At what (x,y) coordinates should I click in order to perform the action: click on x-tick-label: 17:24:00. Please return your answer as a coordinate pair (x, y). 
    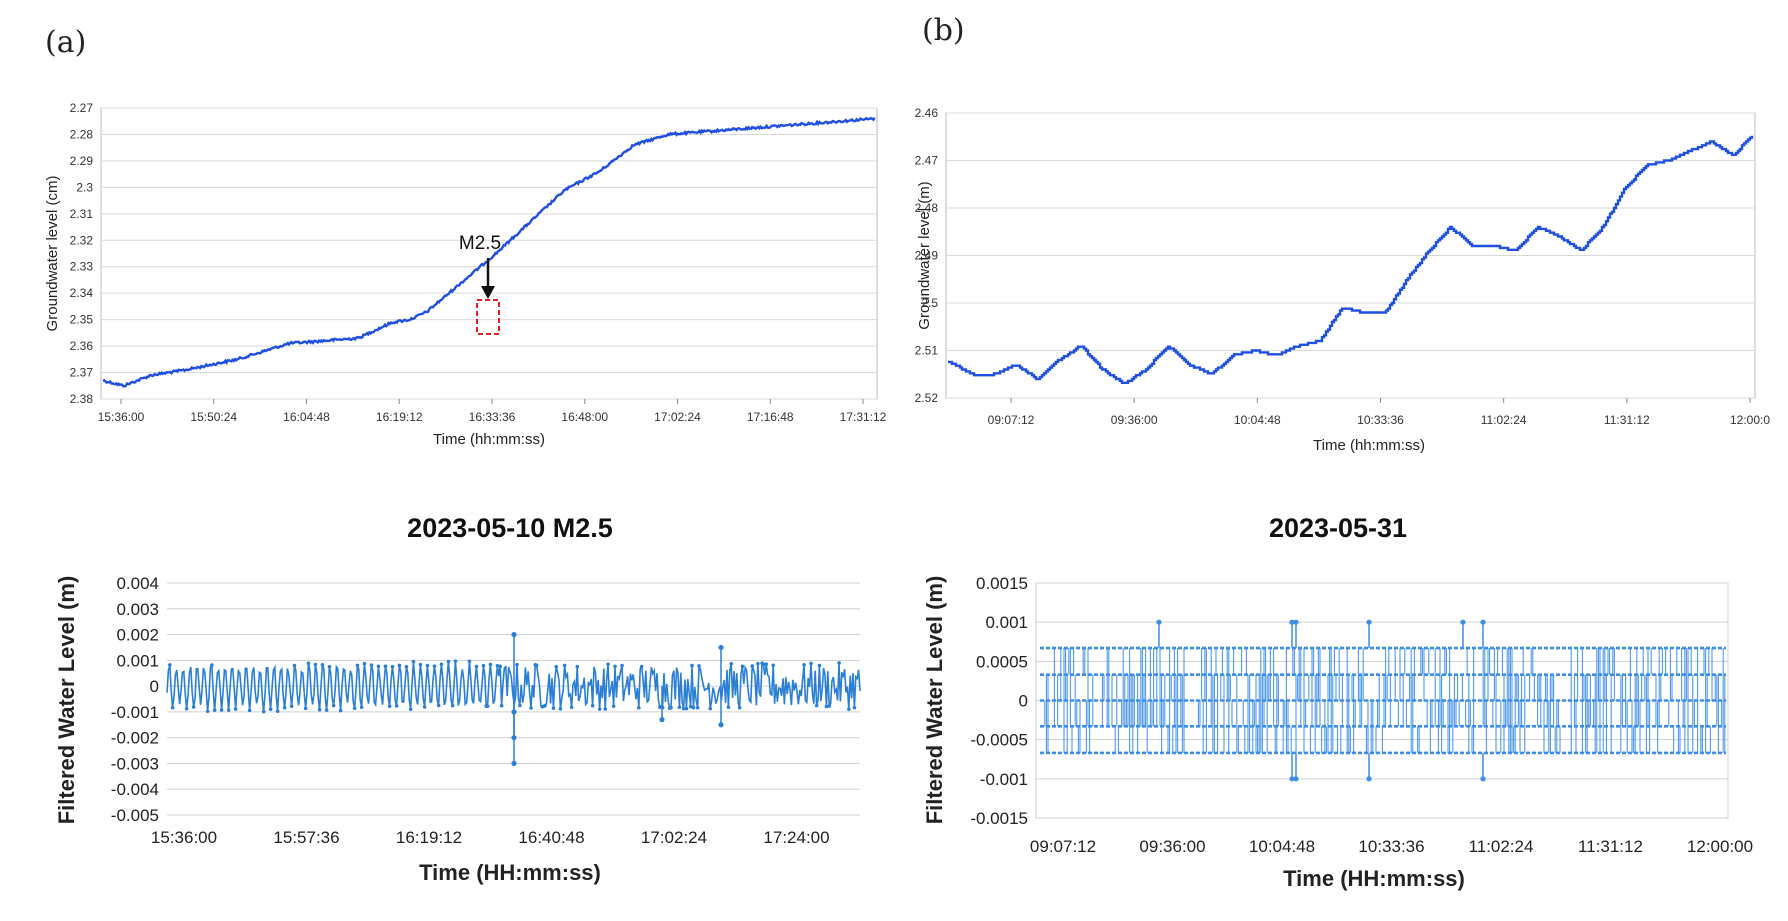
    Looking at the image, I should click on (796, 837).